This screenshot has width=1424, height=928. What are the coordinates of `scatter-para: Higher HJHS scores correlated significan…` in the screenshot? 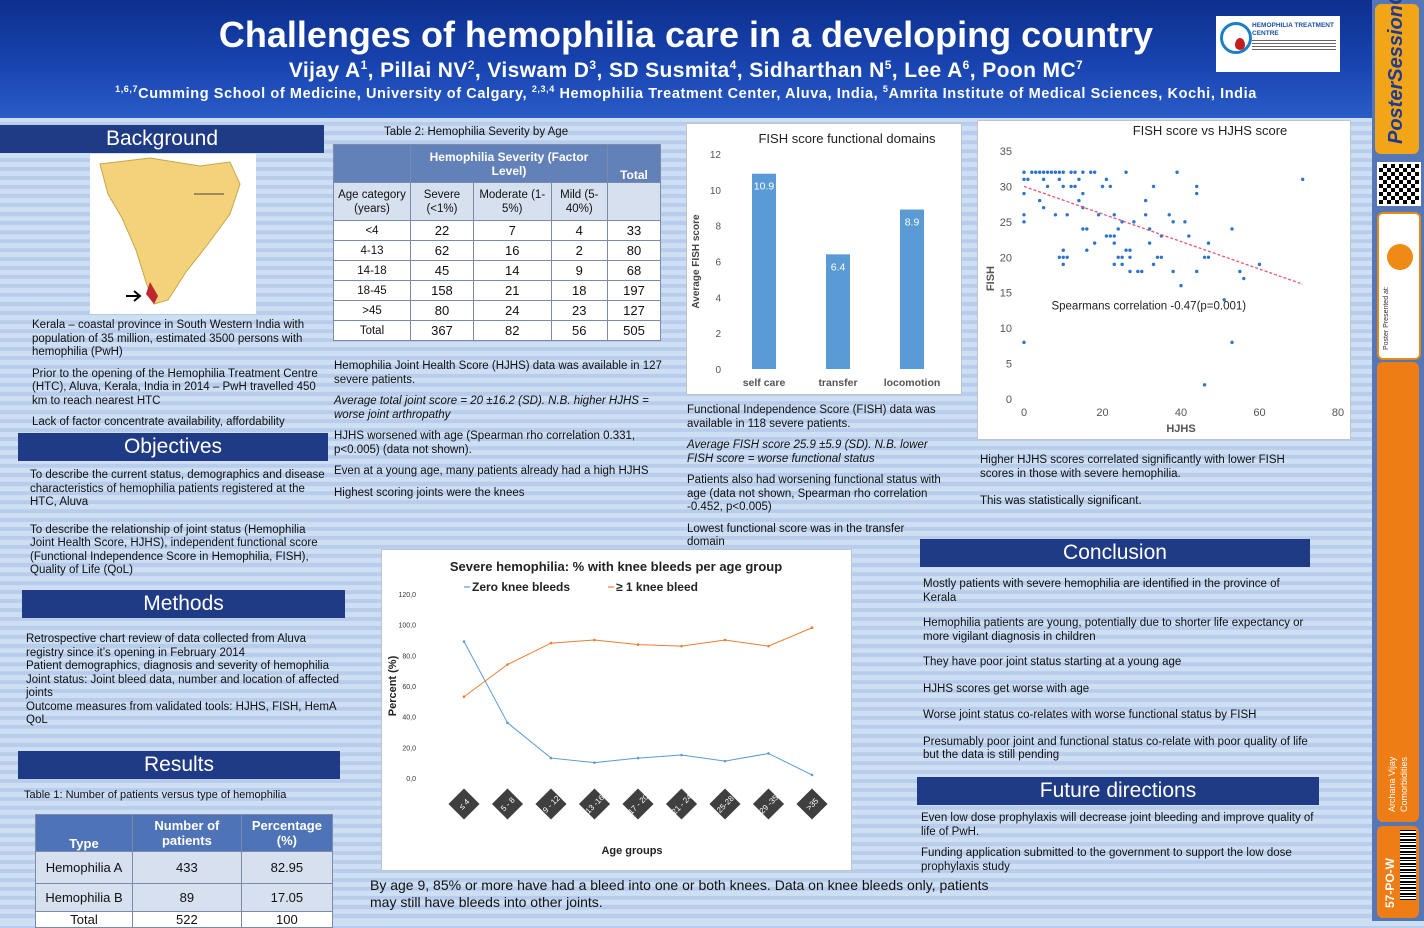 It's located at (1132, 467).